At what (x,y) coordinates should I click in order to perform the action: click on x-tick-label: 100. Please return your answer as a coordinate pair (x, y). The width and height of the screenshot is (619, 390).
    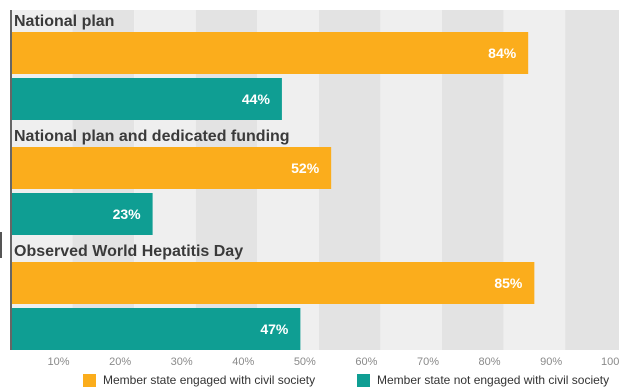
    Looking at the image, I should click on (610, 362).